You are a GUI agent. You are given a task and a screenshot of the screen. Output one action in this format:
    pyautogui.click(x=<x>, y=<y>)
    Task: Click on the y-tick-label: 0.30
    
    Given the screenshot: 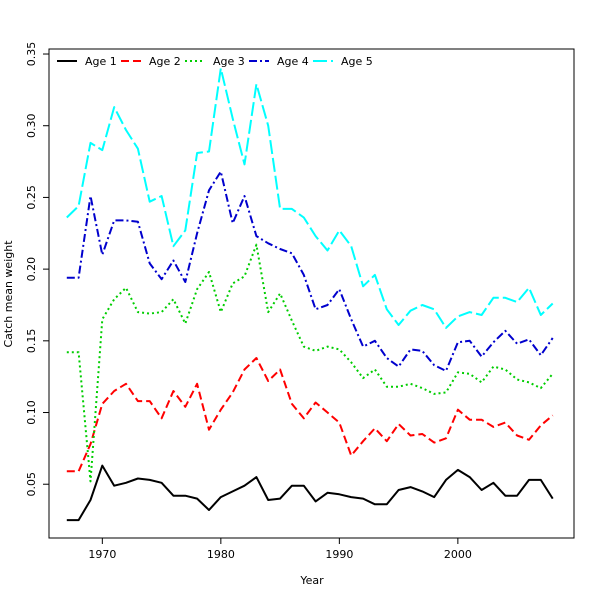 What is the action you would take?
    pyautogui.click(x=31, y=125)
    